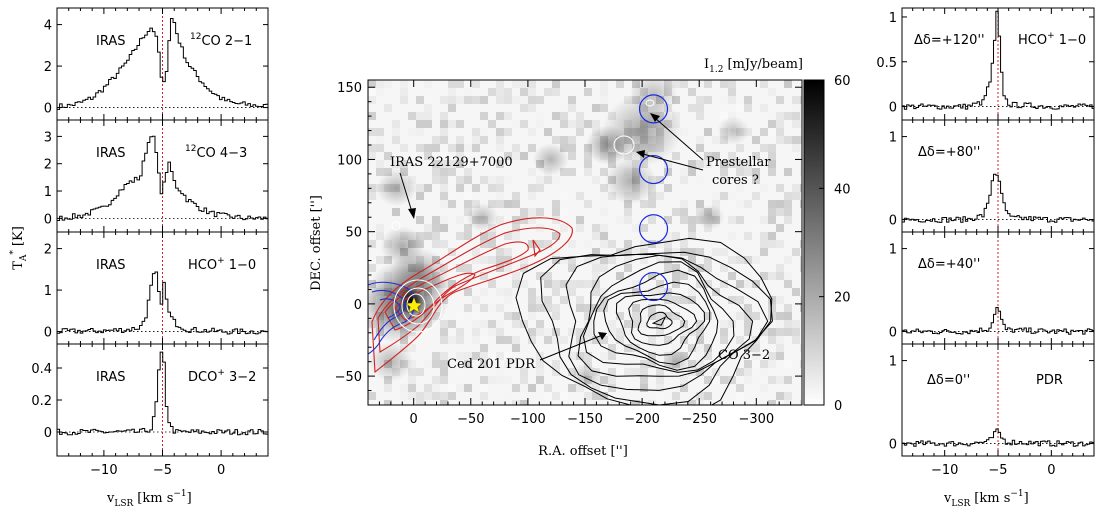 Image resolution: width=1102 pixels, height=517 pixels. I want to click on annotation-co: CO 3−2, so click(744, 355).